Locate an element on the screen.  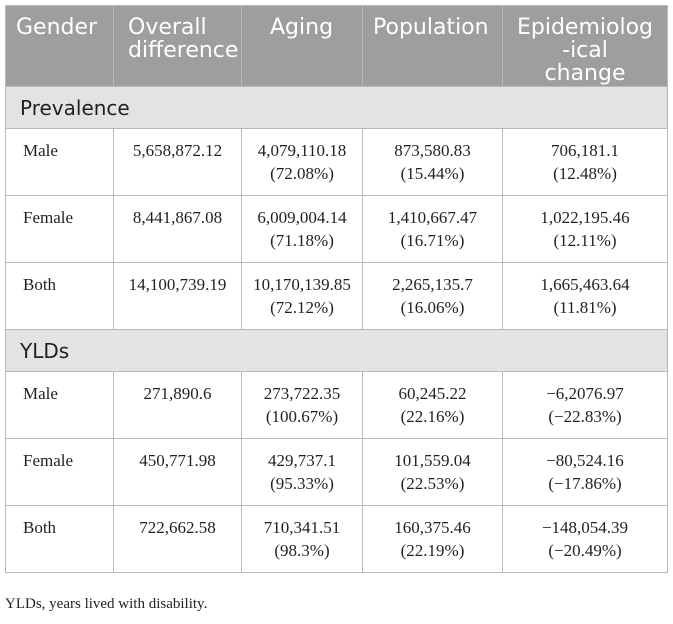
header-epidemiological-change: Epidemiolog -ical change is located at coordinates (585, 46).